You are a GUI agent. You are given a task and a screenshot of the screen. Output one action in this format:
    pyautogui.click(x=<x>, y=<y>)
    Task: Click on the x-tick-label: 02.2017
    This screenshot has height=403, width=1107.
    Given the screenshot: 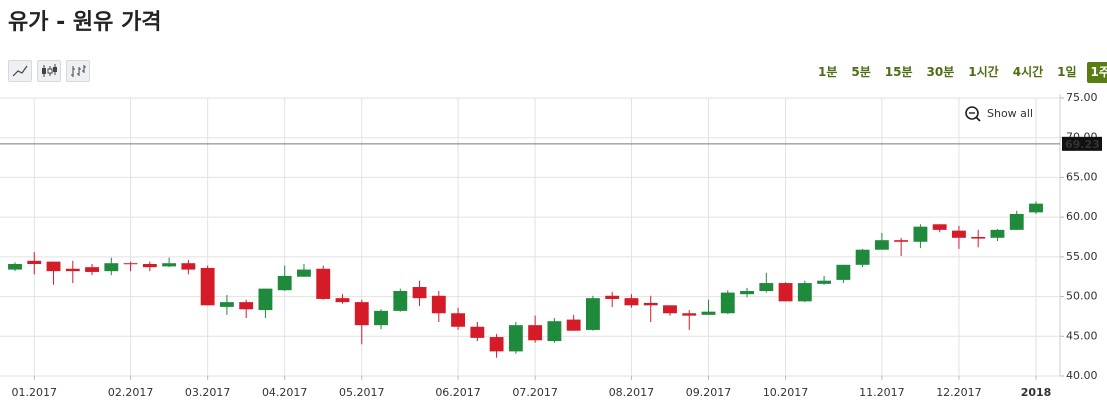 What is the action you would take?
    pyautogui.click(x=131, y=392)
    